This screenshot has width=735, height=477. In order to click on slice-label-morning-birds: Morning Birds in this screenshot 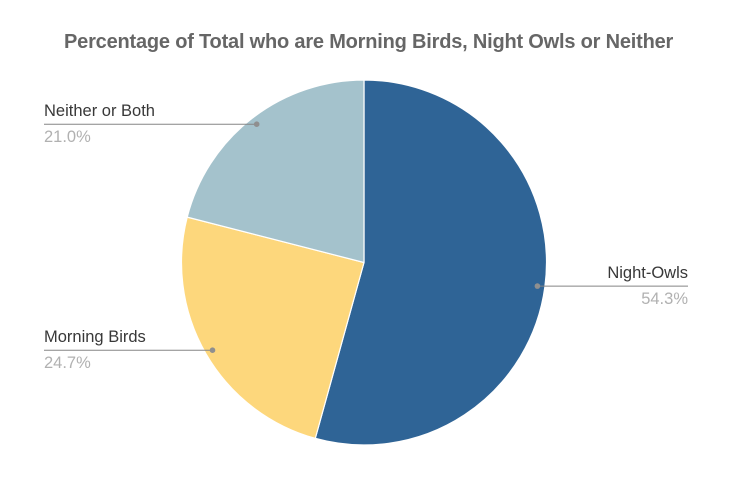, I will do `click(95, 337)`.